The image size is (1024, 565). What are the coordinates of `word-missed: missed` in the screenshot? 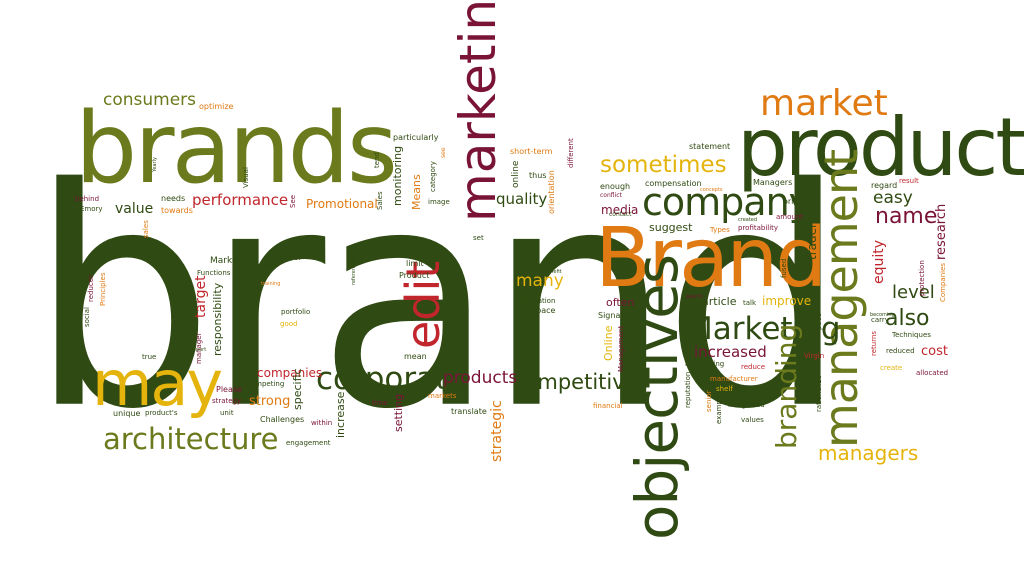 It's located at (267, 266).